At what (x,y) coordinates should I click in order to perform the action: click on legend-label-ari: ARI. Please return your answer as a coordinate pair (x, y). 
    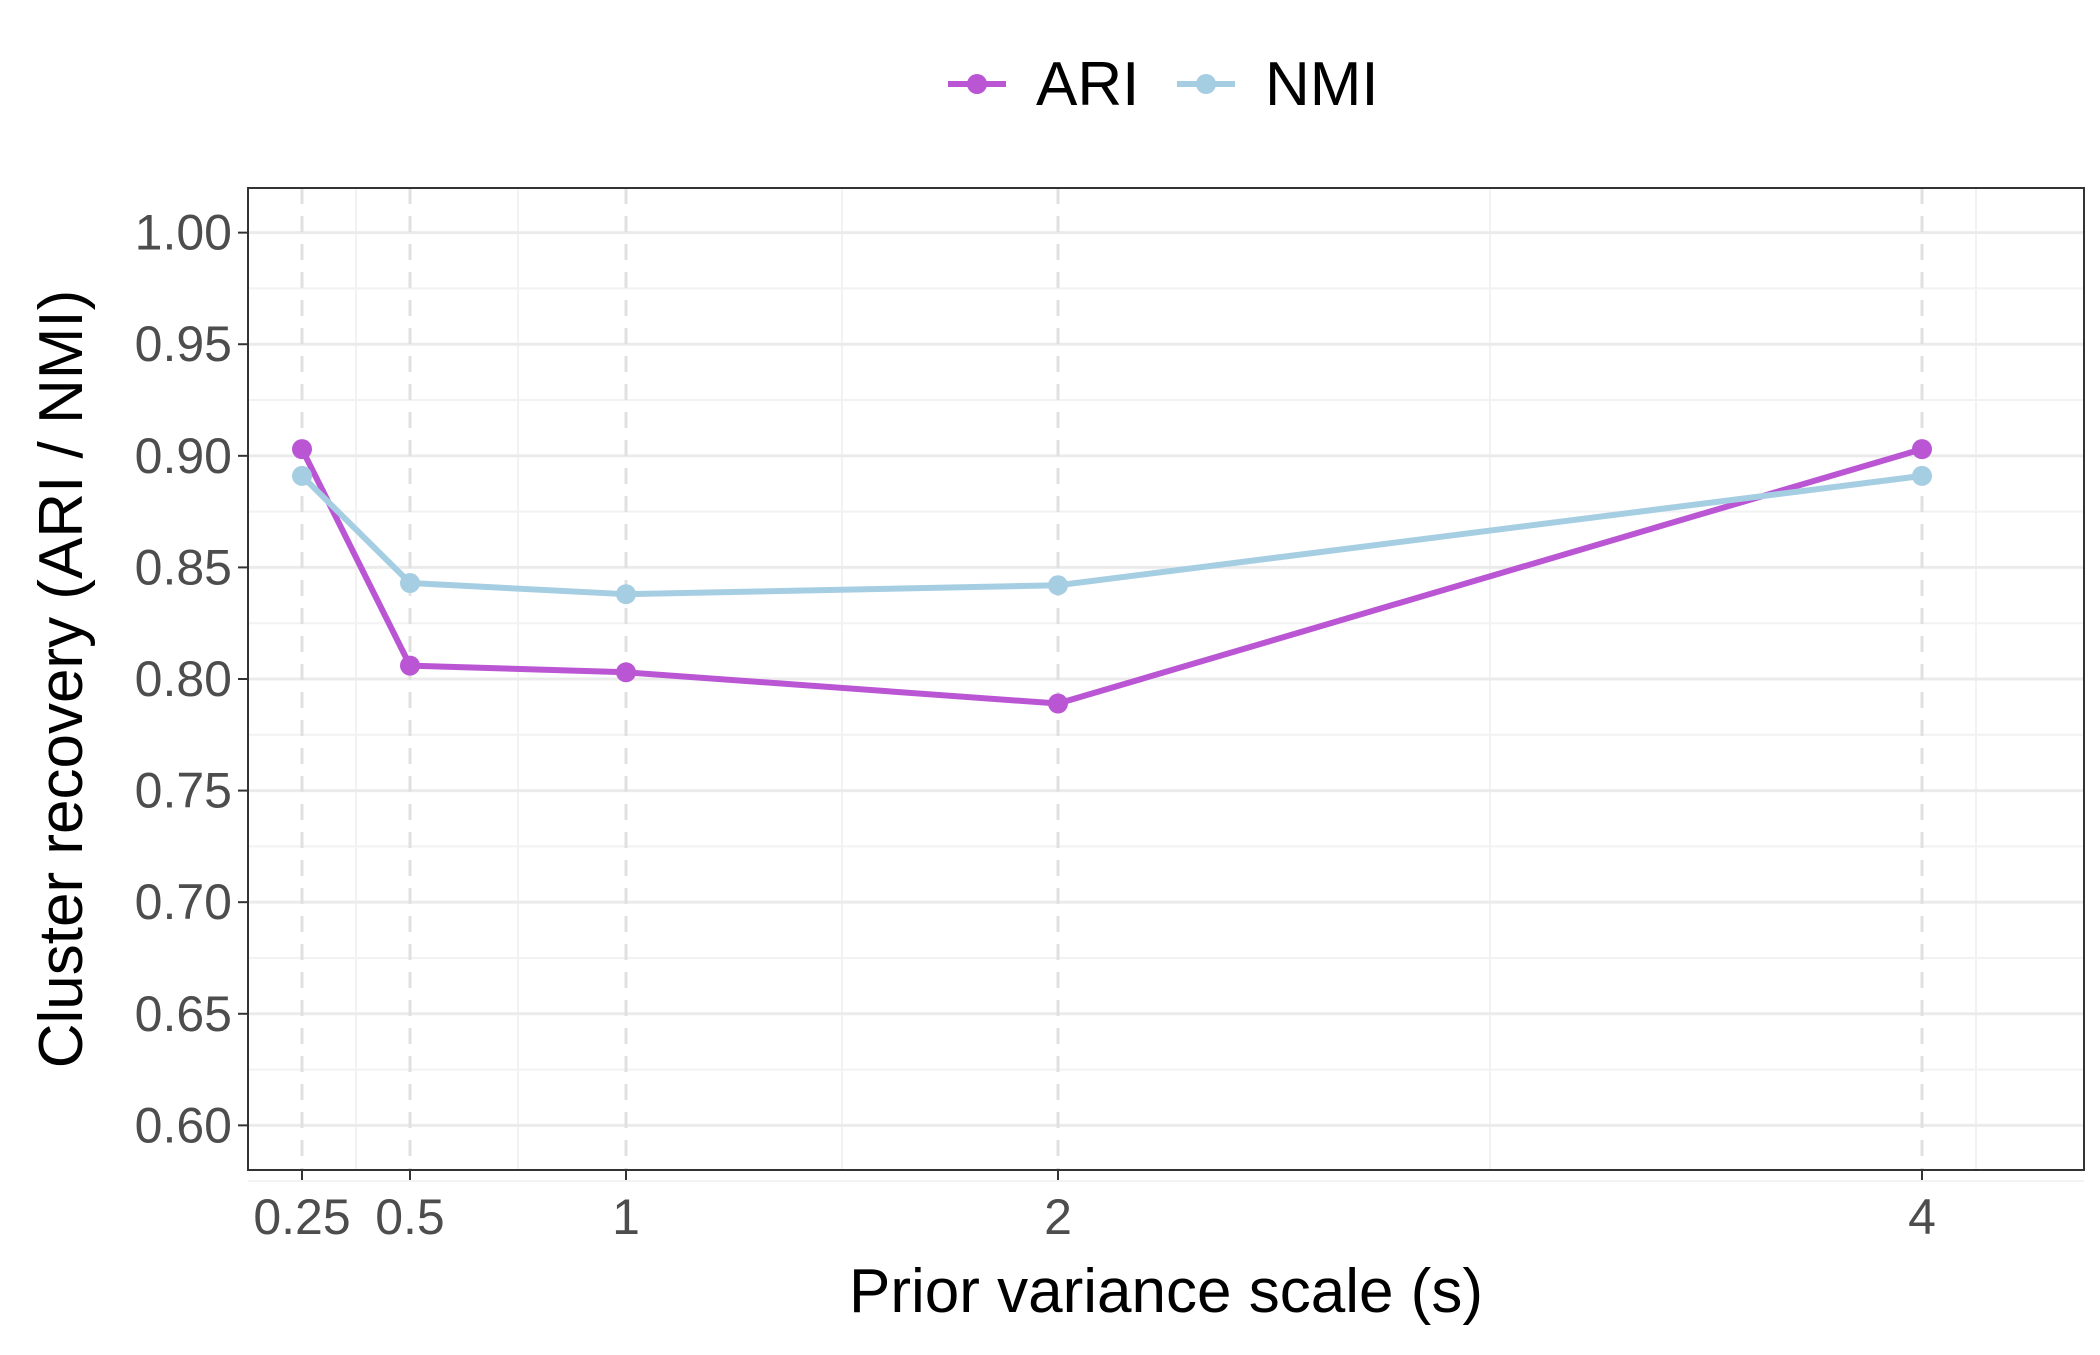
    Looking at the image, I should click on (1087, 84).